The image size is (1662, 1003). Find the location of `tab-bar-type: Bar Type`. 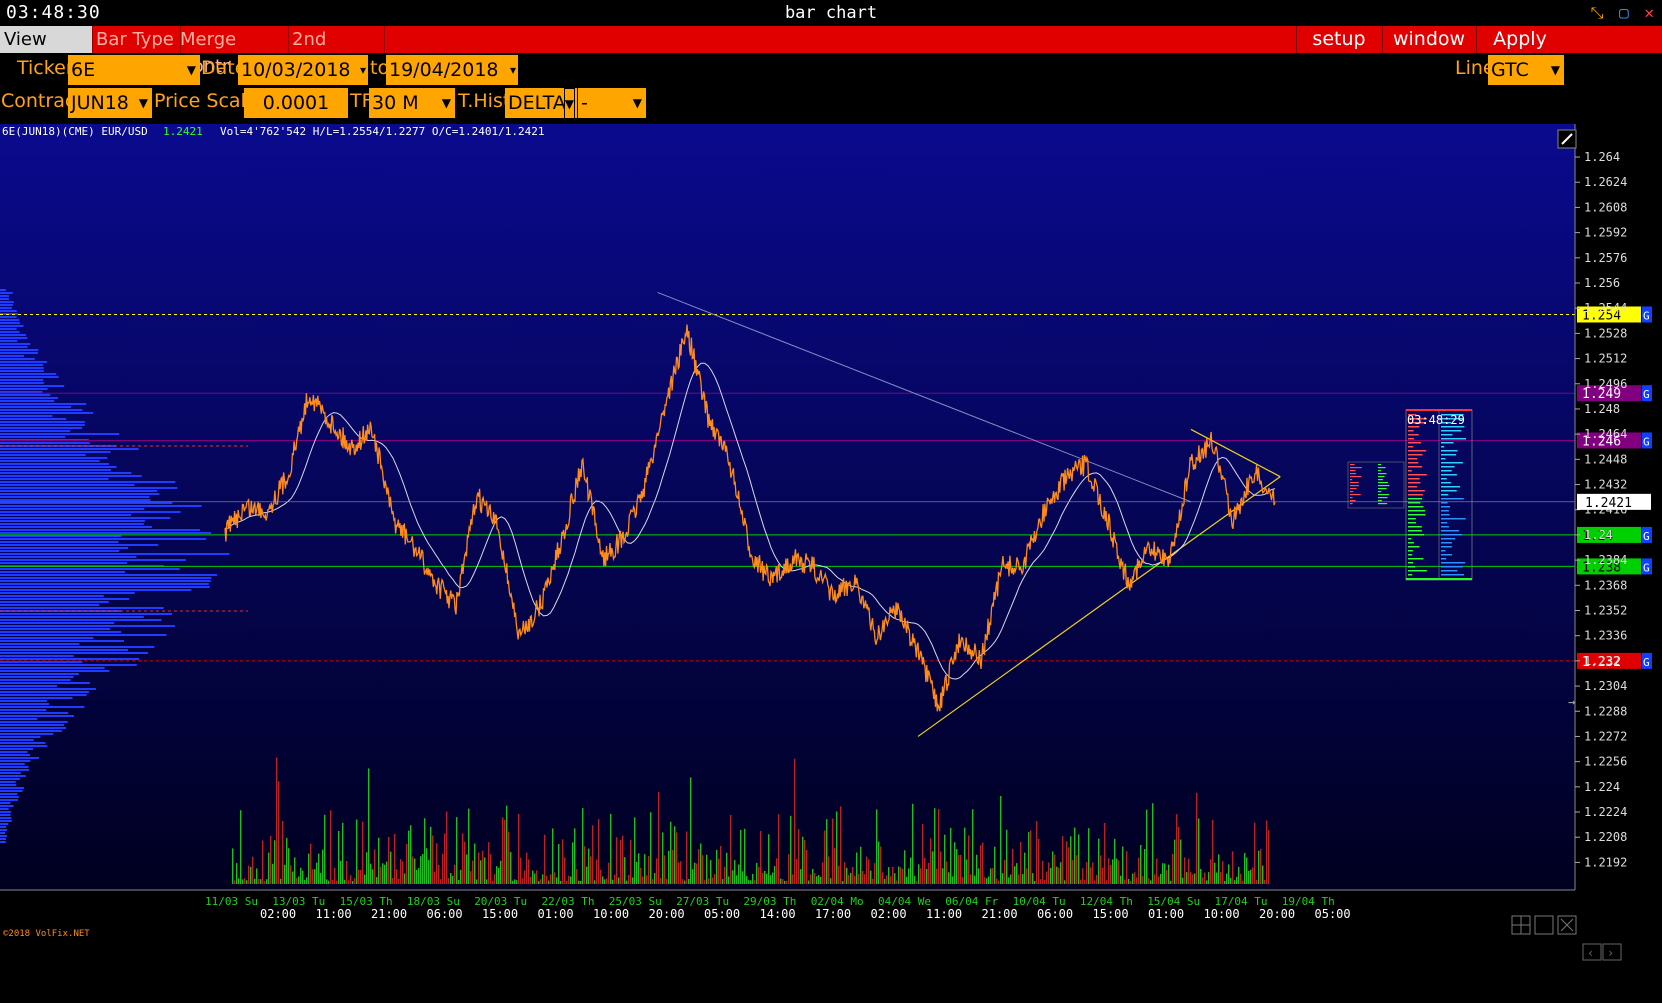

tab-bar-type: Bar Type is located at coordinates (136, 39).